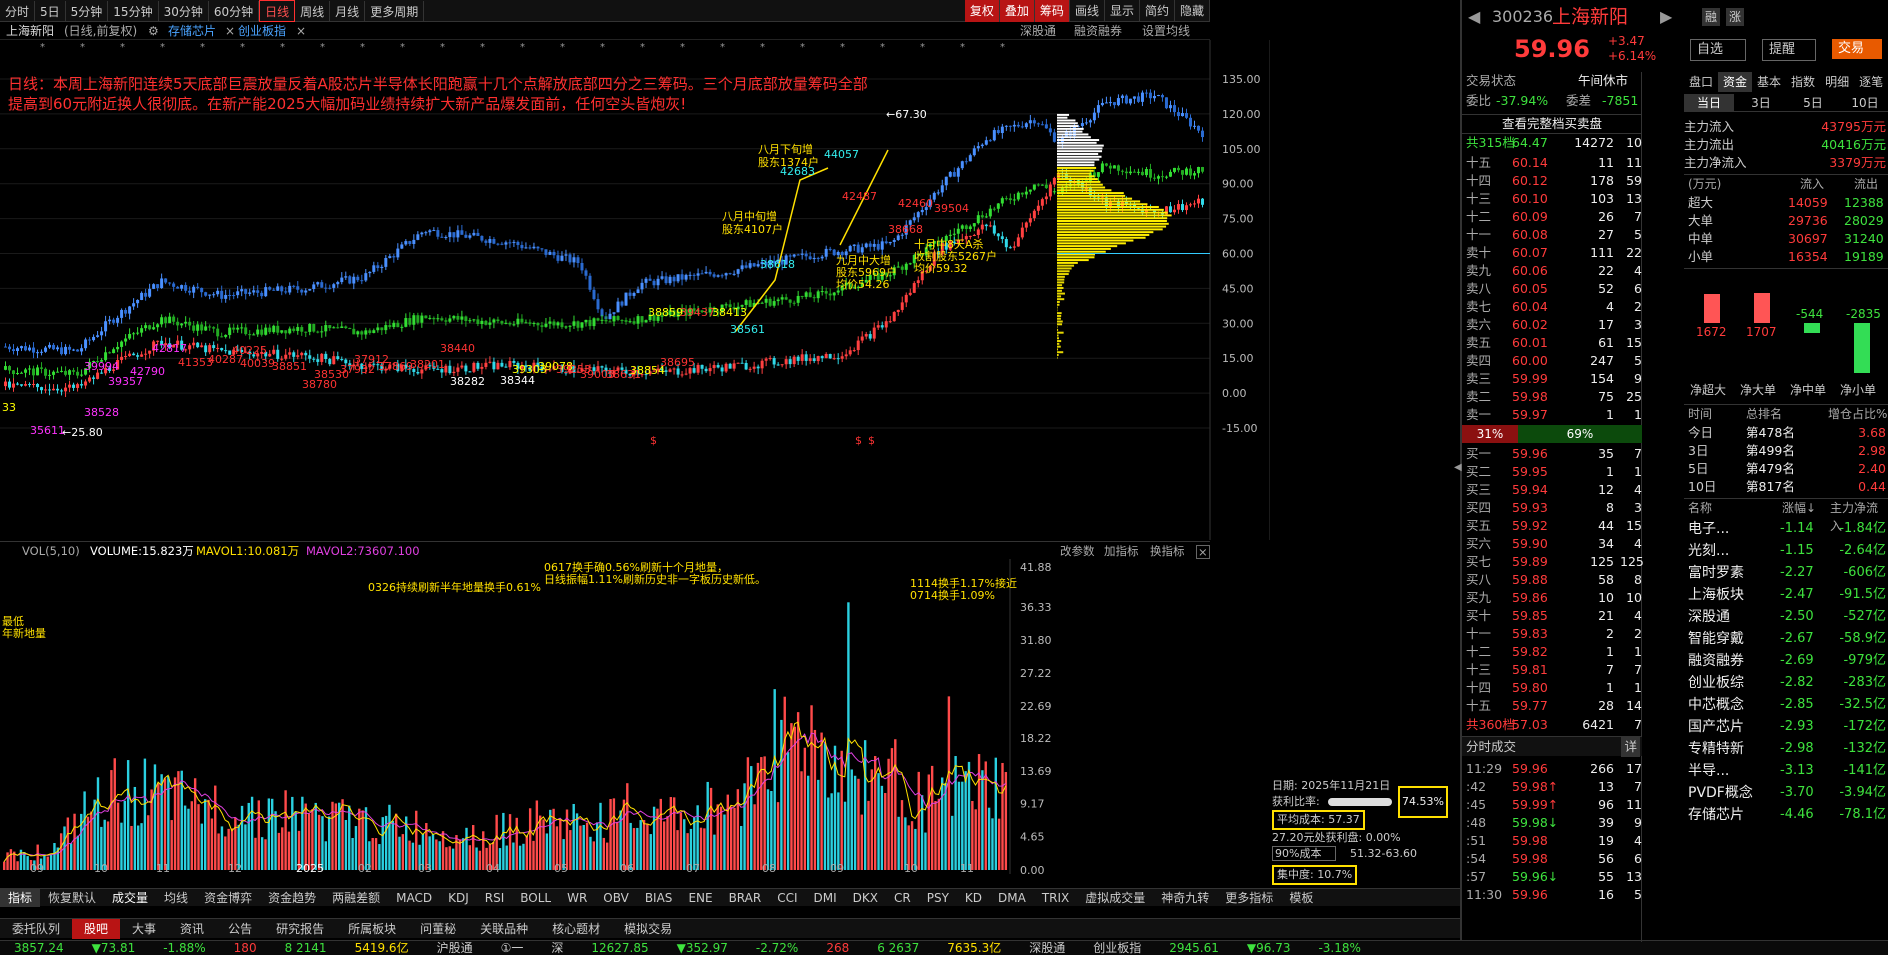 This screenshot has width=1888, height=955. I want to click on period-tab: 分时, so click(18, 12).